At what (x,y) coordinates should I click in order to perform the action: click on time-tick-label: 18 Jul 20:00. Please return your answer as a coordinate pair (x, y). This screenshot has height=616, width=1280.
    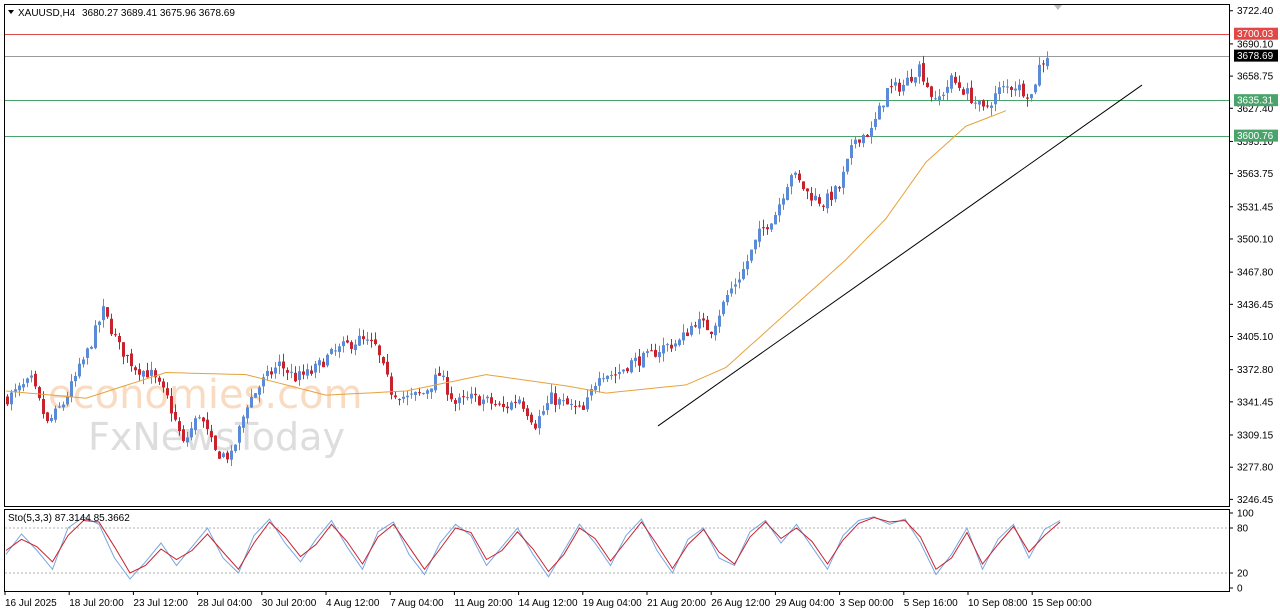
    Looking at the image, I should click on (96, 603).